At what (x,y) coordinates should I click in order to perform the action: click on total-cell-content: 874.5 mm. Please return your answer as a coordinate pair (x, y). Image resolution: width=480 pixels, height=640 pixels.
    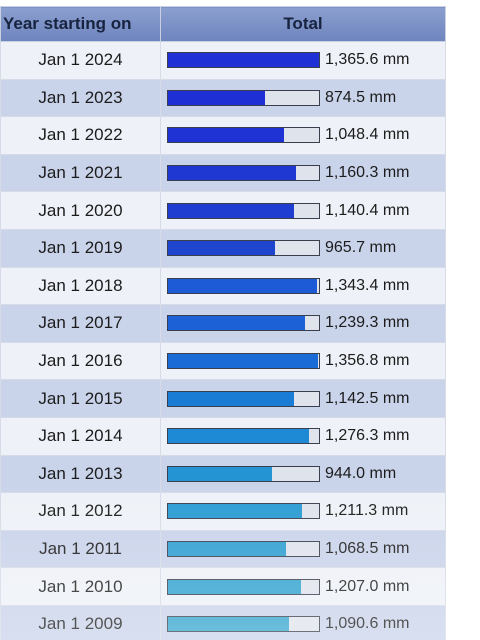
    Looking at the image, I should click on (303, 98).